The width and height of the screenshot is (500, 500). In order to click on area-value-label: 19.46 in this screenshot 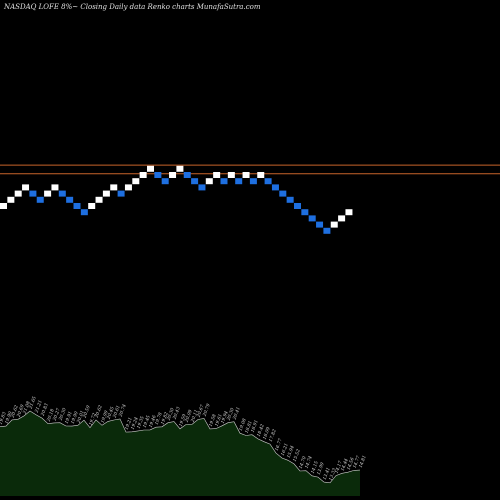, I will do `click(153, 421)`.